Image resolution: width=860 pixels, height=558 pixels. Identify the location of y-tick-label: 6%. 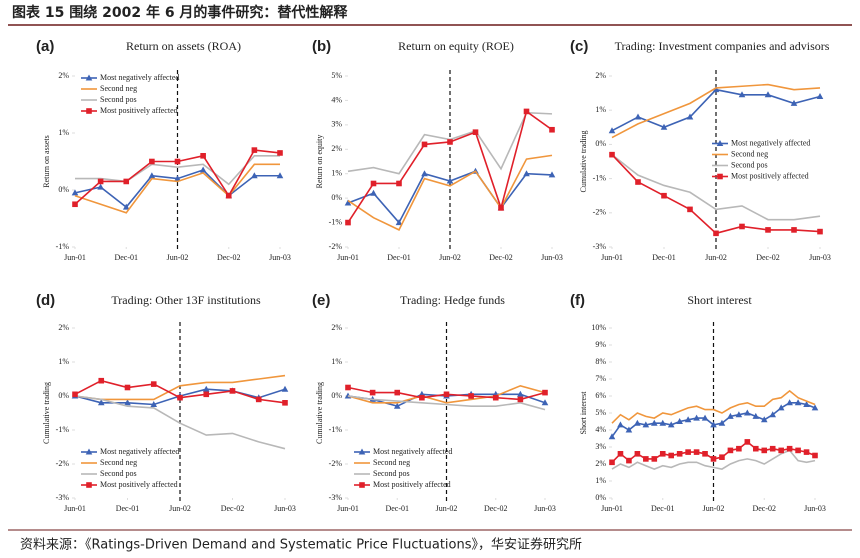
(600, 395).